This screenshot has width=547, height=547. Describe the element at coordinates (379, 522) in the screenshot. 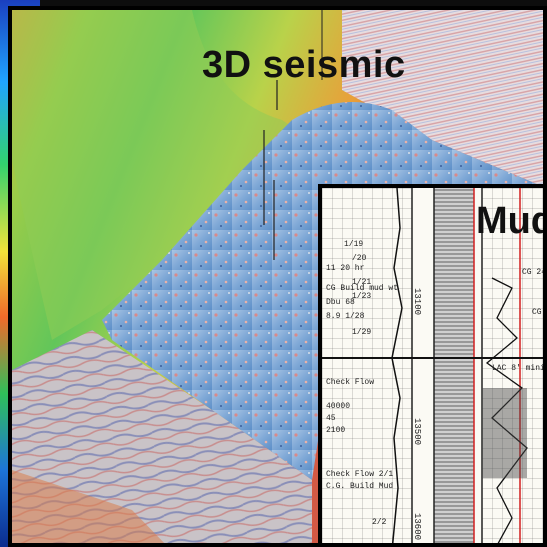

I see `log-note: 2/2` at that location.